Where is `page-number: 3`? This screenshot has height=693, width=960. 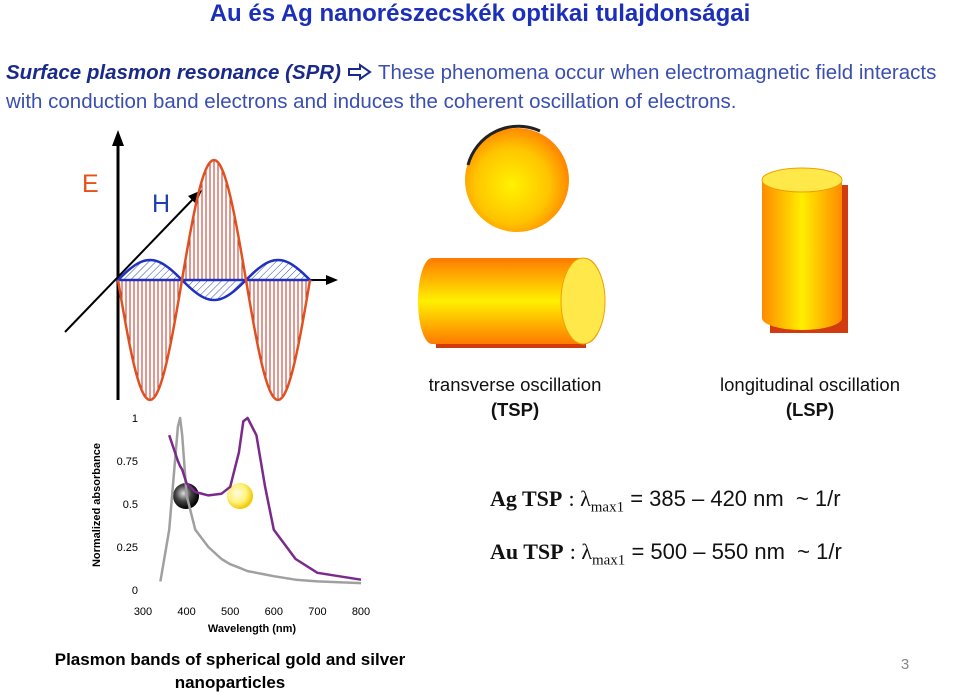 page-number: 3 is located at coordinates (905, 664).